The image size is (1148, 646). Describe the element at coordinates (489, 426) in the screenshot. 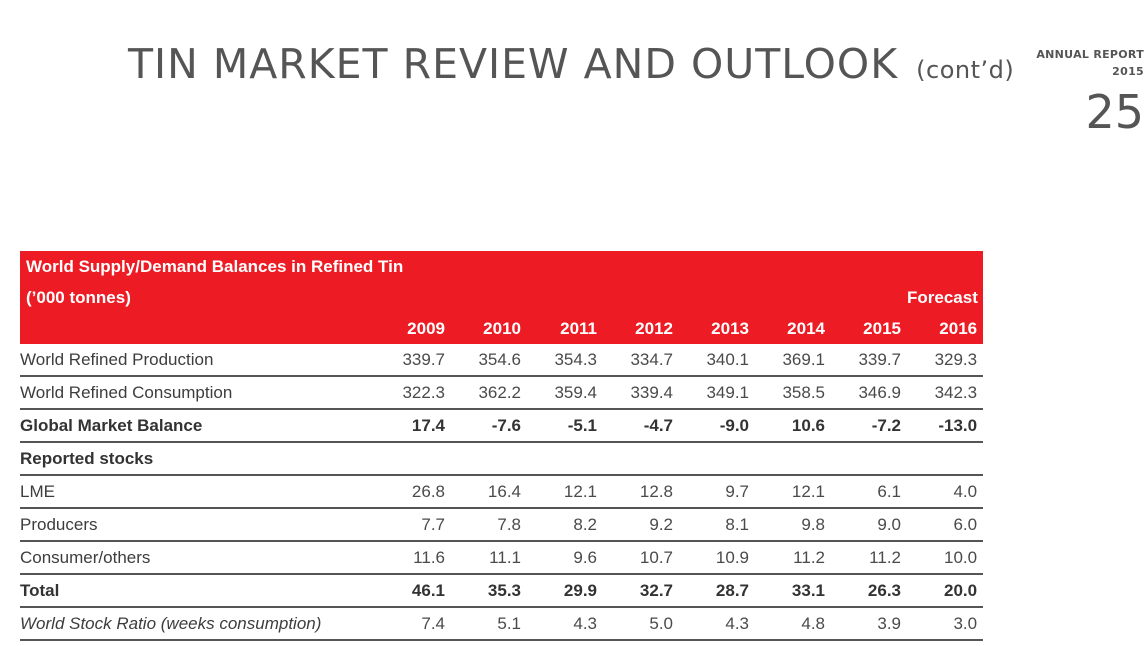

I see `row-value: -7.6` at that location.